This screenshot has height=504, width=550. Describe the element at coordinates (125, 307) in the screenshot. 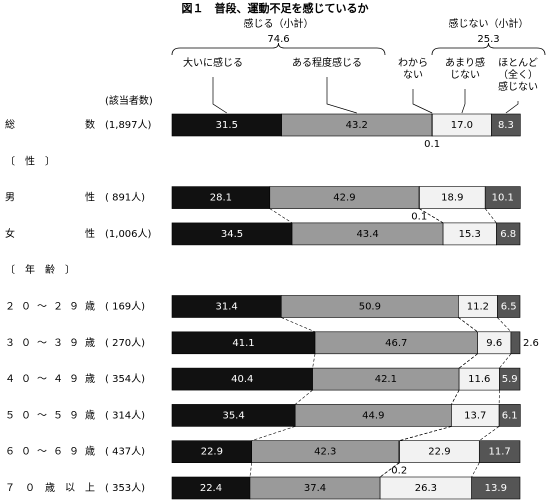

I see `count-label: ( 169人)` at that location.